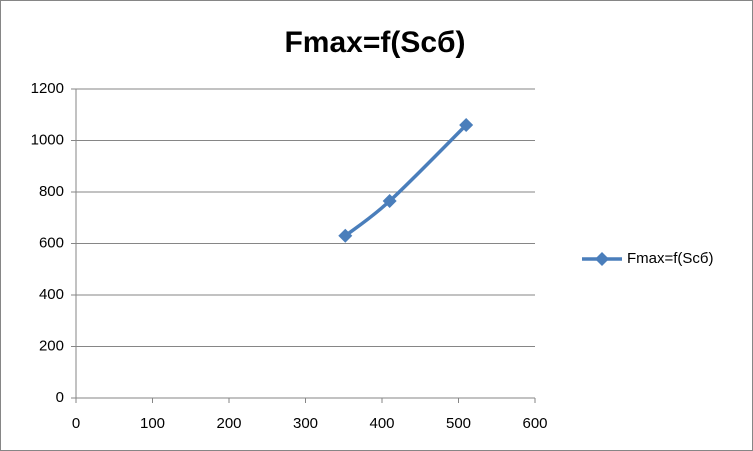 Image resolution: width=753 pixels, height=451 pixels. I want to click on y-tick-label: 1000, so click(47, 139).